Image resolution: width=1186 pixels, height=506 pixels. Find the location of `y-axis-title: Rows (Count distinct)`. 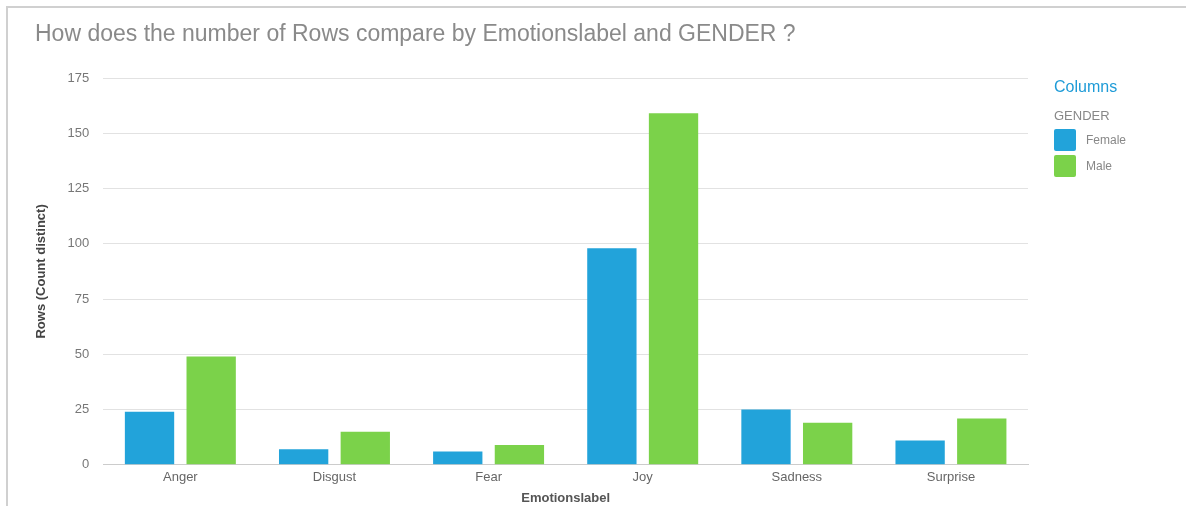

y-axis-title: Rows (Count distinct) is located at coordinates (41, 271).